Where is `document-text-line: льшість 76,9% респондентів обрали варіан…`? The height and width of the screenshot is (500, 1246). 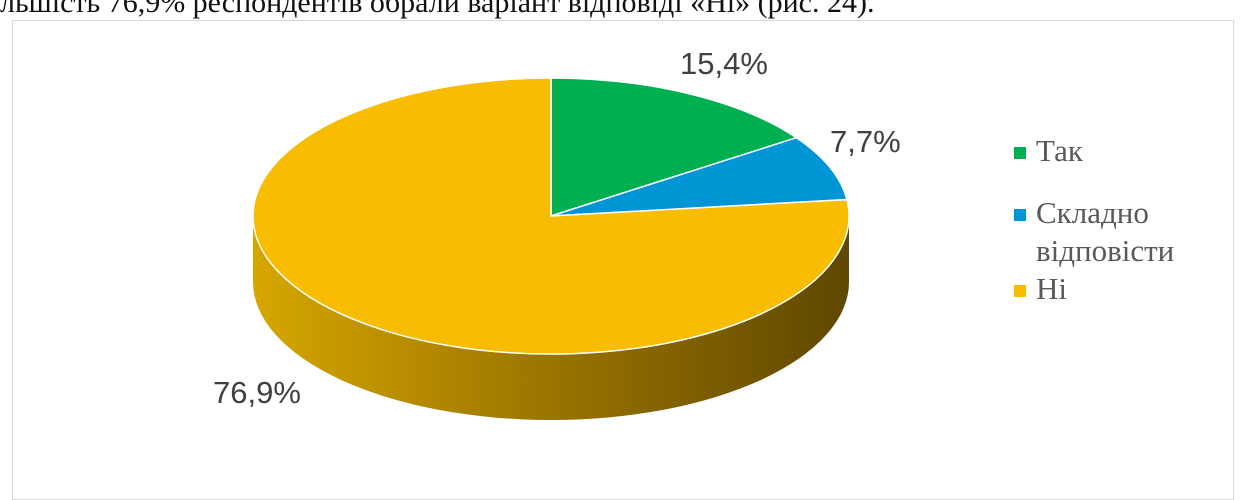
document-text-line: льшість 76,9% респондентів обрали варіан… is located at coordinates (437, 9).